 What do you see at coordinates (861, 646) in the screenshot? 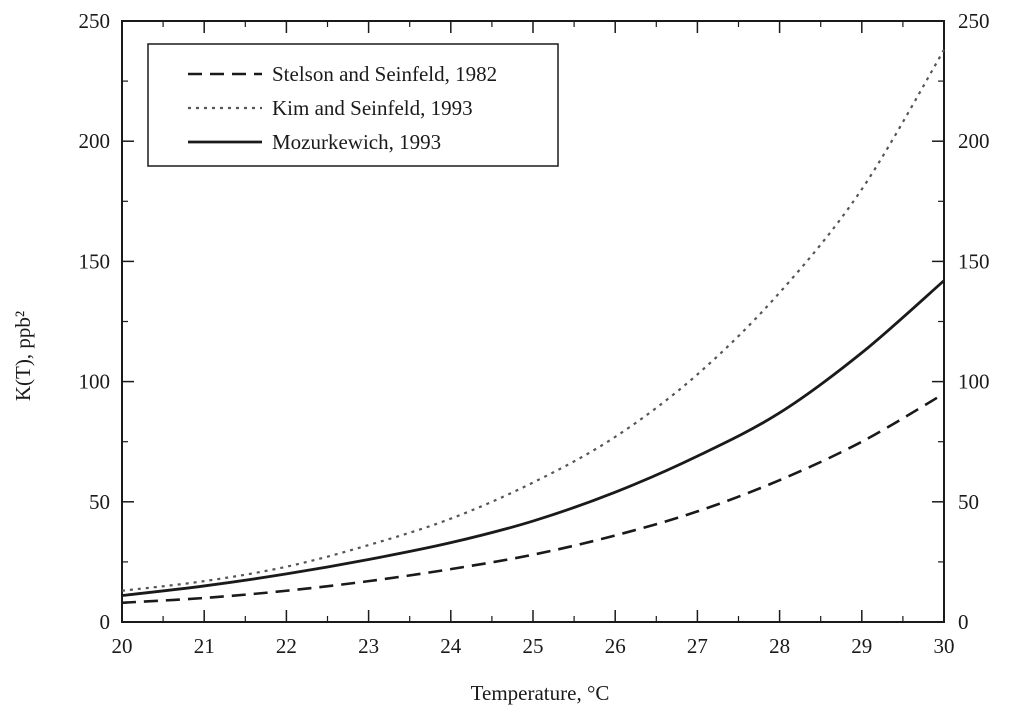
I see `x-tick-label: 29` at bounding box center [861, 646].